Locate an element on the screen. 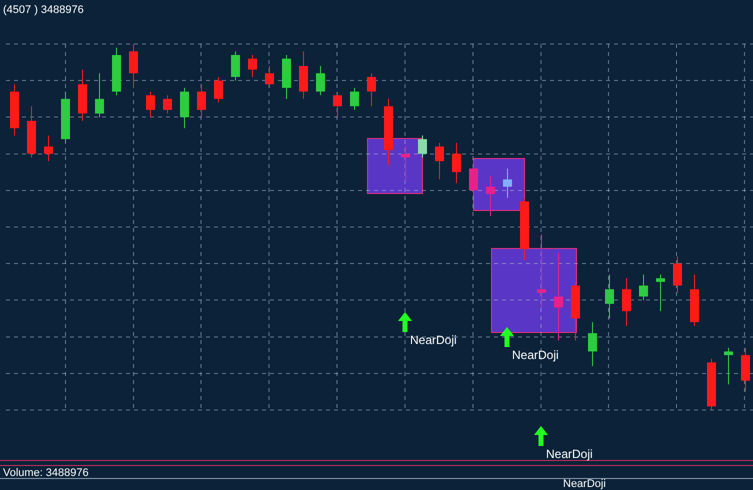 This screenshot has height=490, width=753. chart-title: (4507 ) 3488976 is located at coordinates (43, 10).